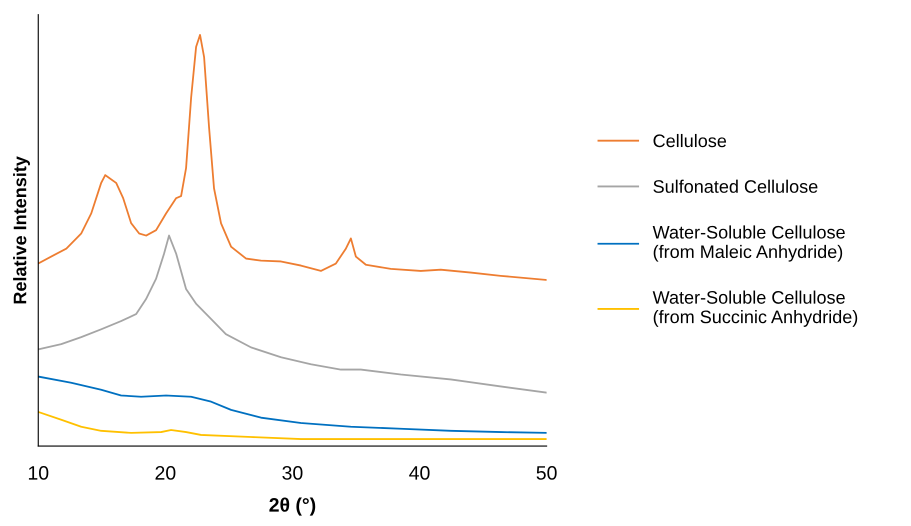 Image resolution: width=911 pixels, height=526 pixels. Describe the element at coordinates (166, 473) in the screenshot. I see `x-tick-label: 20` at that location.